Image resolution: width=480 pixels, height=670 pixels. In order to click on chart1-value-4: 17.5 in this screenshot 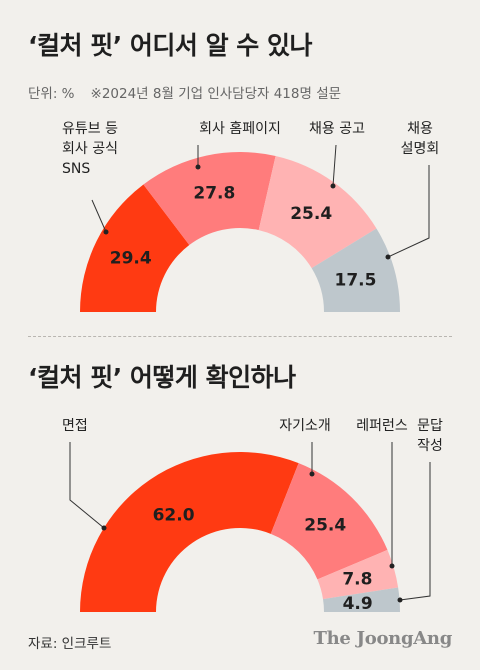, I will do `click(356, 280)`.